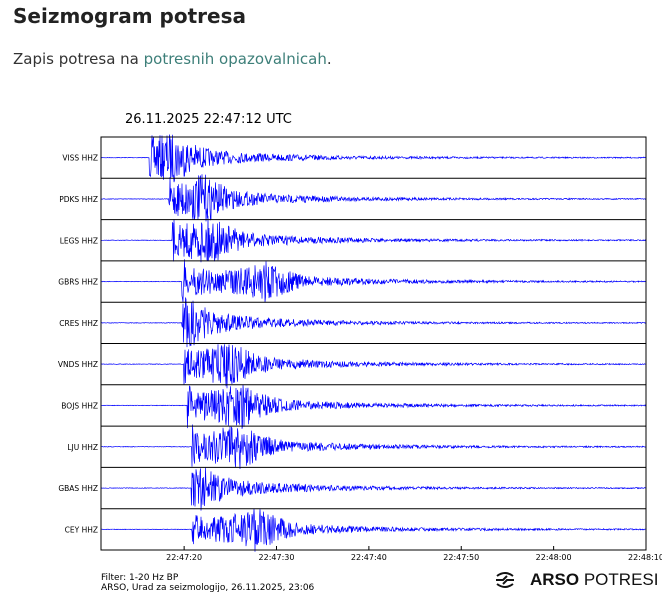 Image resolution: width=662 pixels, height=593 pixels. Describe the element at coordinates (235, 59) in the screenshot. I see `stations-link: potresnih opazovalnicah` at that location.